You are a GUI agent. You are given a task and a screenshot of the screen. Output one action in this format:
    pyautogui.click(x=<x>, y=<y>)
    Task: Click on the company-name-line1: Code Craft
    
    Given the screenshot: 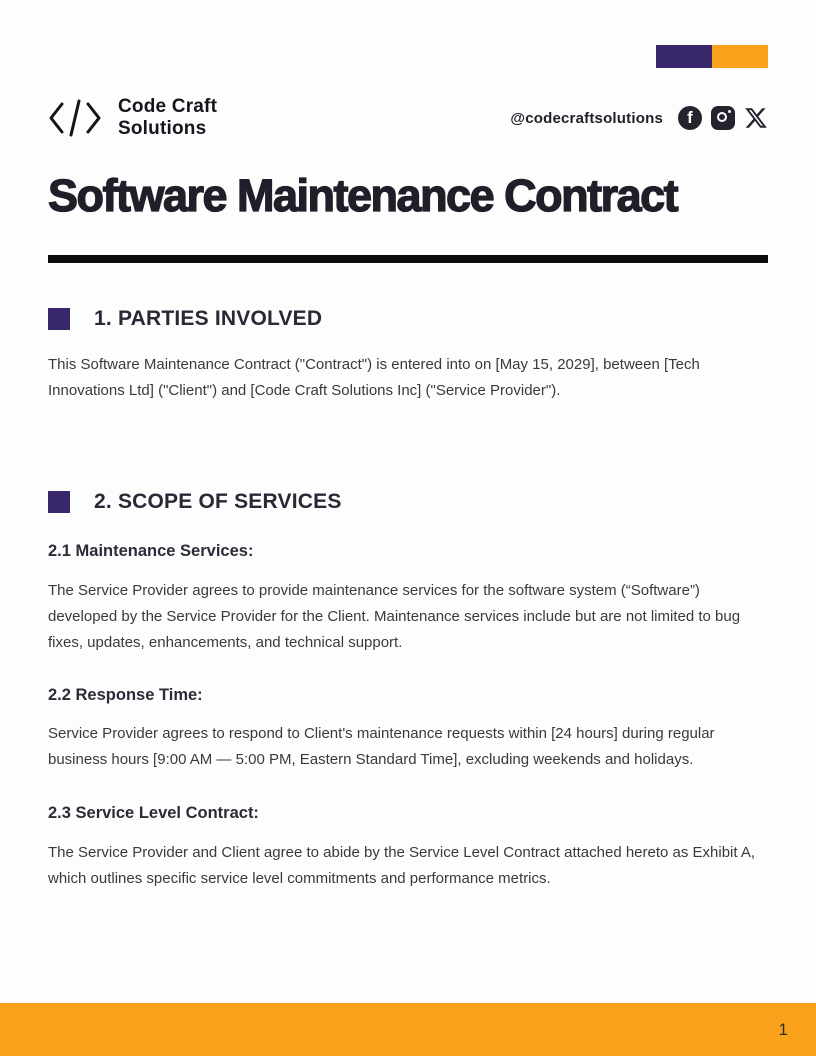 What is the action you would take?
    pyautogui.click(x=168, y=107)
    